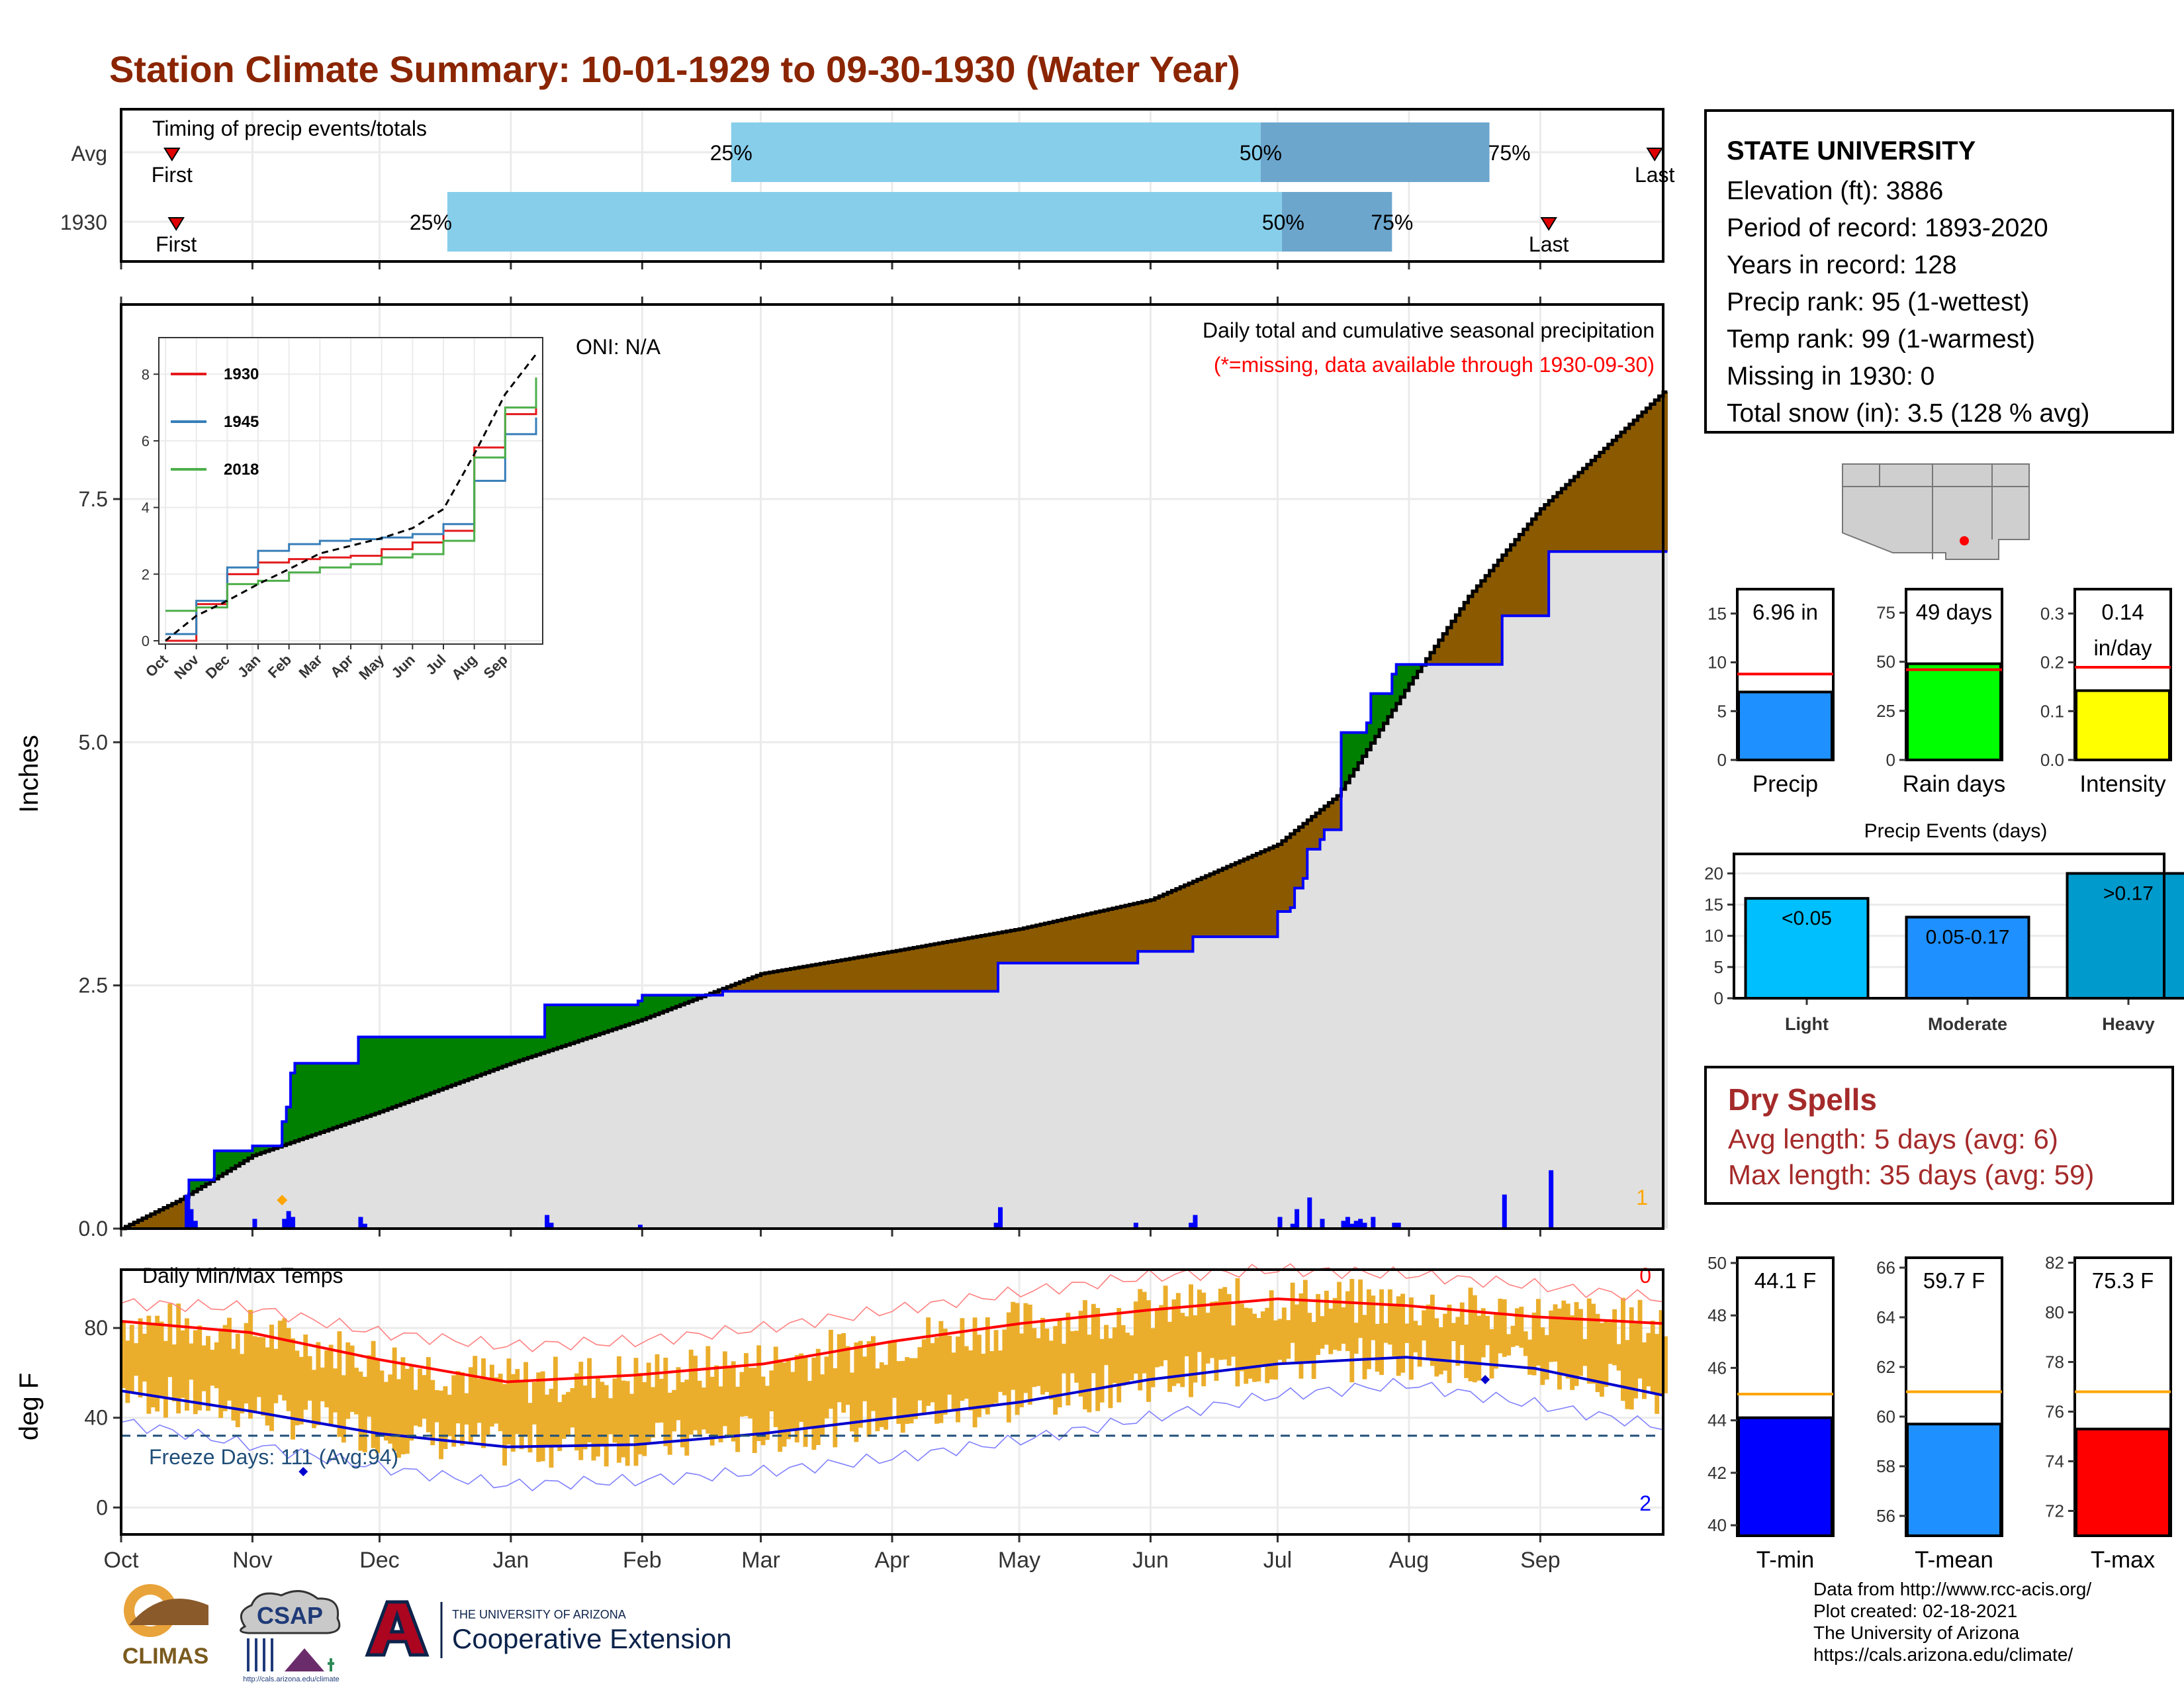 This screenshot has height=1688, width=2184. Describe the element at coordinates (289, 128) in the screenshot. I see `timing-label: Timing of precip events/totals` at that location.